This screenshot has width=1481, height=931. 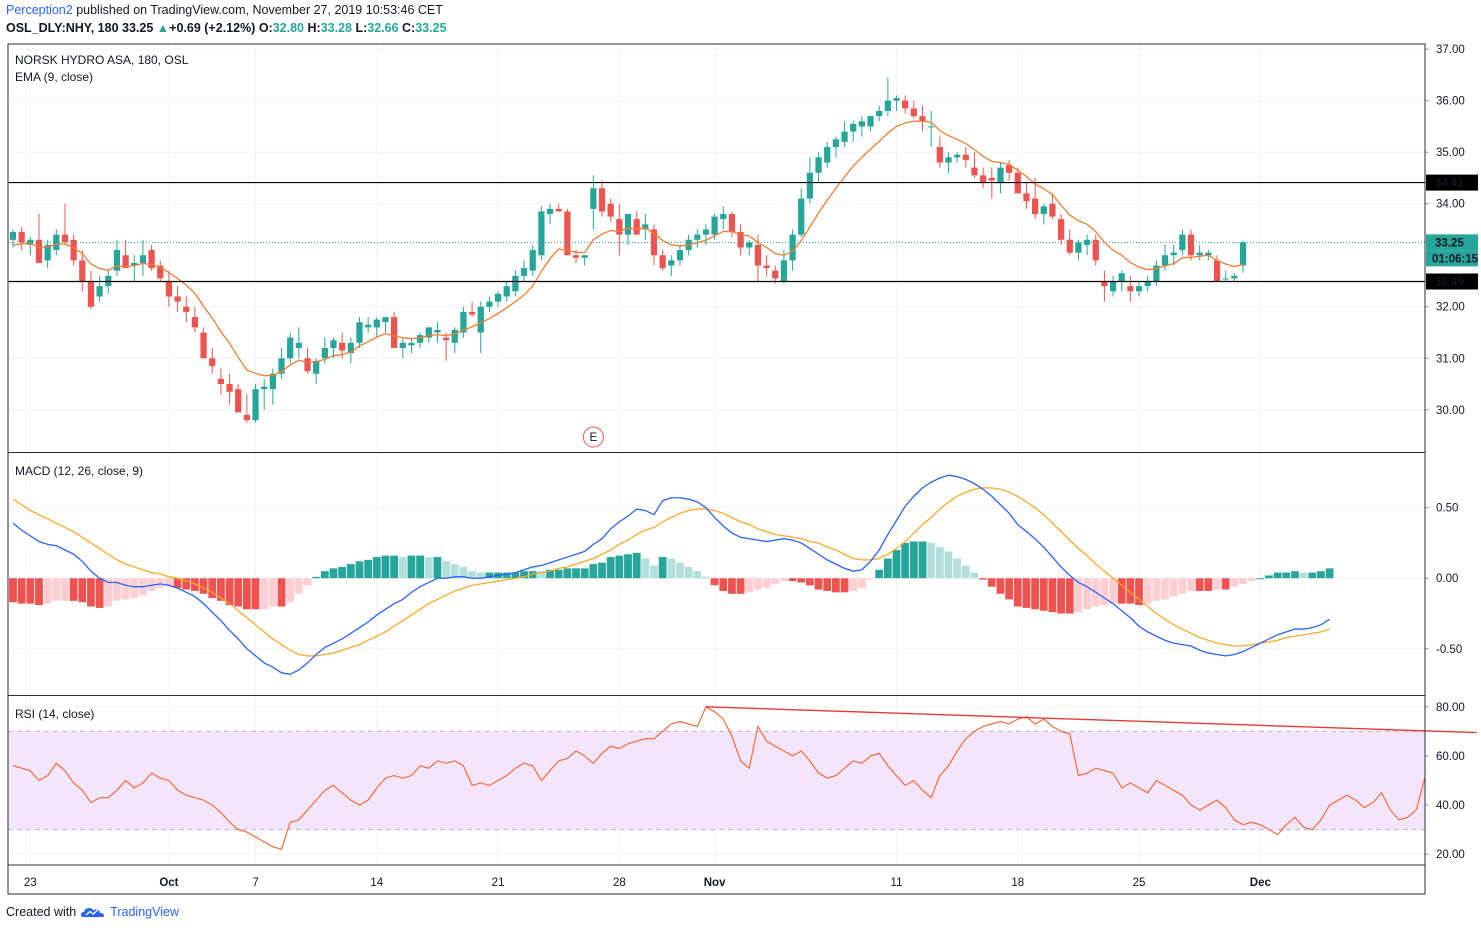 I want to click on rsi-trendline, so click(x=1091, y=720).